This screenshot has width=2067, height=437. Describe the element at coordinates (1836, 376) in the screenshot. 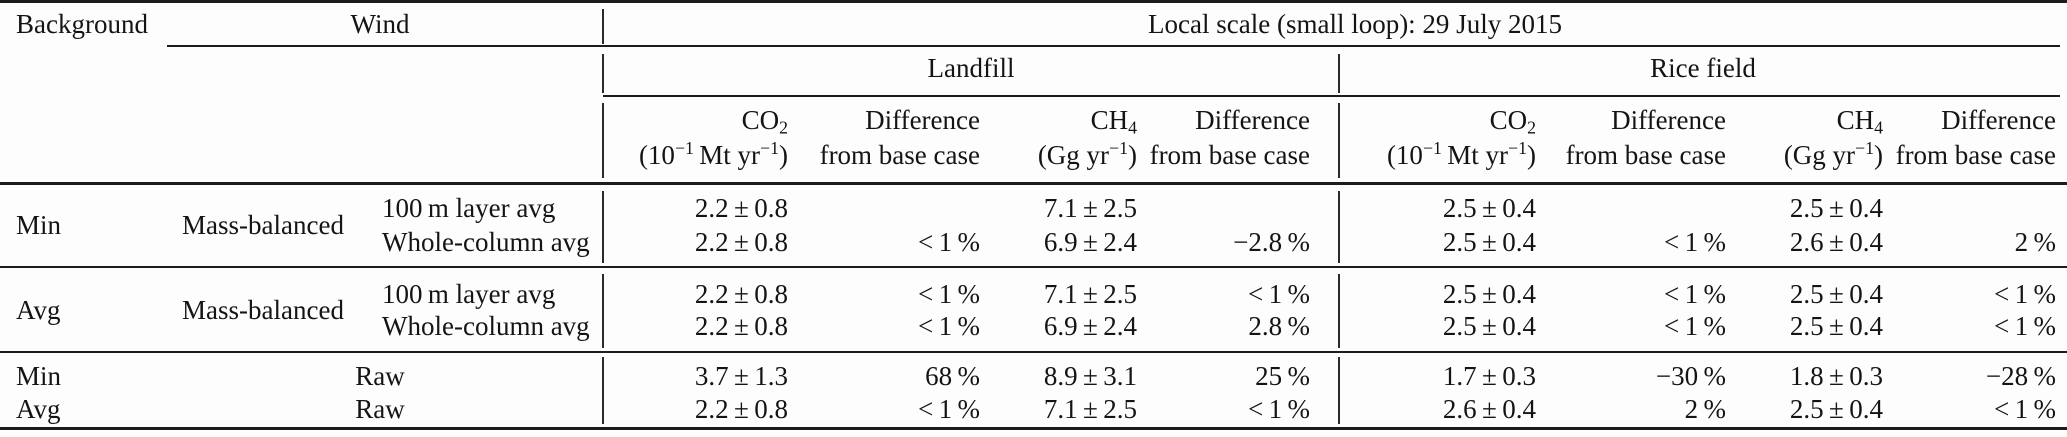

I see `cell-value: 1.8 ± 0.3` at that location.